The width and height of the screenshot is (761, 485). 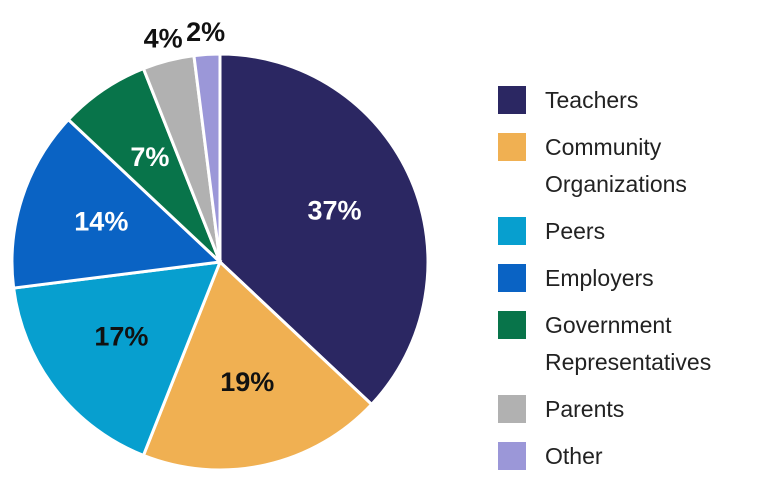 What do you see at coordinates (616, 165) in the screenshot?
I see `legend-label: Community Organizations` at bounding box center [616, 165].